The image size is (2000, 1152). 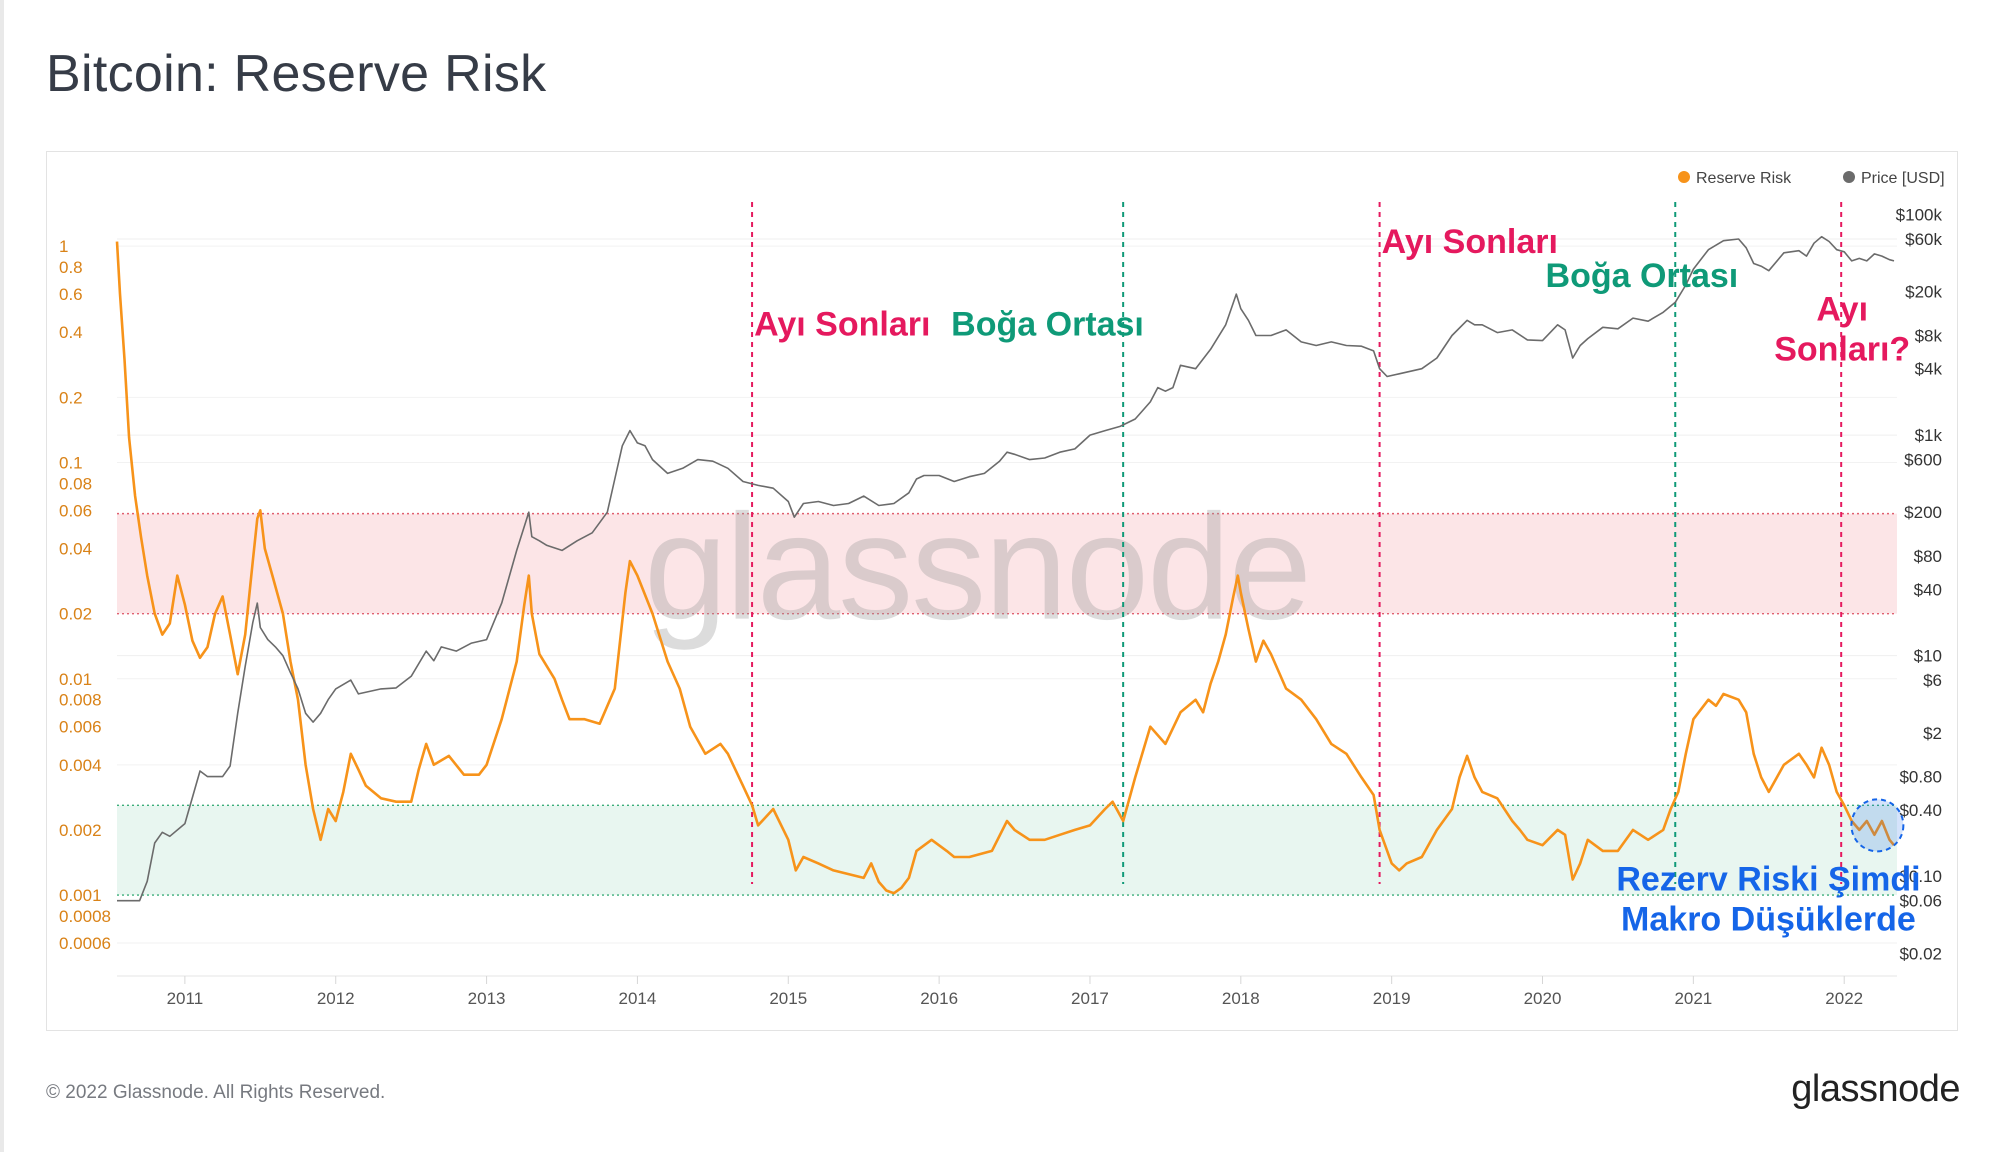 I want to click on left-axis-tick-label: 0.06, so click(x=75, y=510).